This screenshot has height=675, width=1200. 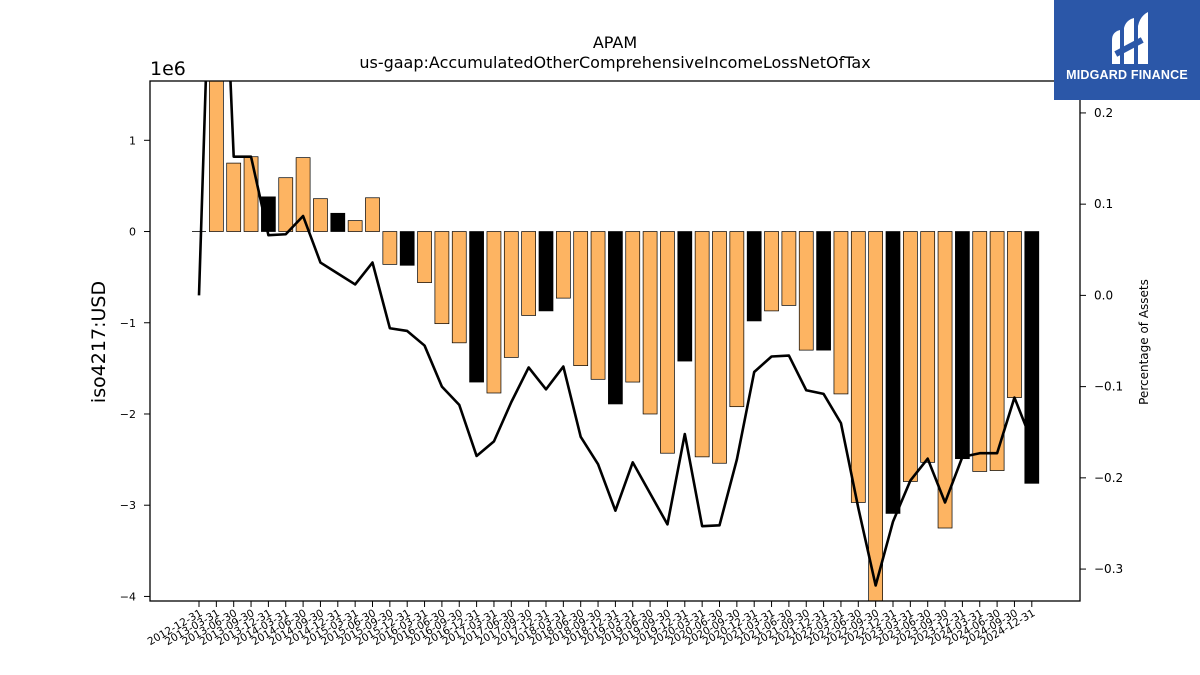 I want to click on y2-tick-label: −0.2, so click(x=1108, y=478).